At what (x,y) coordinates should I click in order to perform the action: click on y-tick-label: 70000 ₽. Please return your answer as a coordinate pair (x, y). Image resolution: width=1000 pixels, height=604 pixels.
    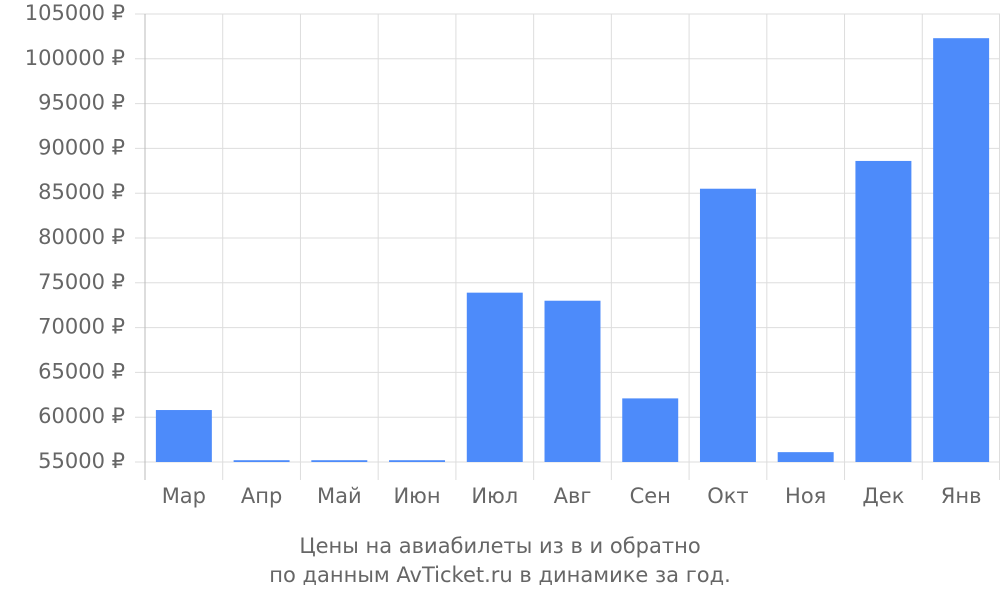
    Looking at the image, I should click on (81, 327).